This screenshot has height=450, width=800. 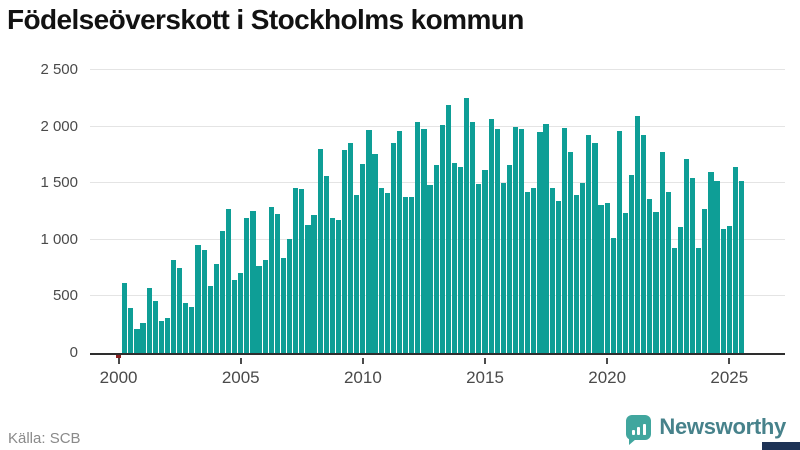 What do you see at coordinates (119, 356) in the screenshot?
I see `bar-negative` at bounding box center [119, 356].